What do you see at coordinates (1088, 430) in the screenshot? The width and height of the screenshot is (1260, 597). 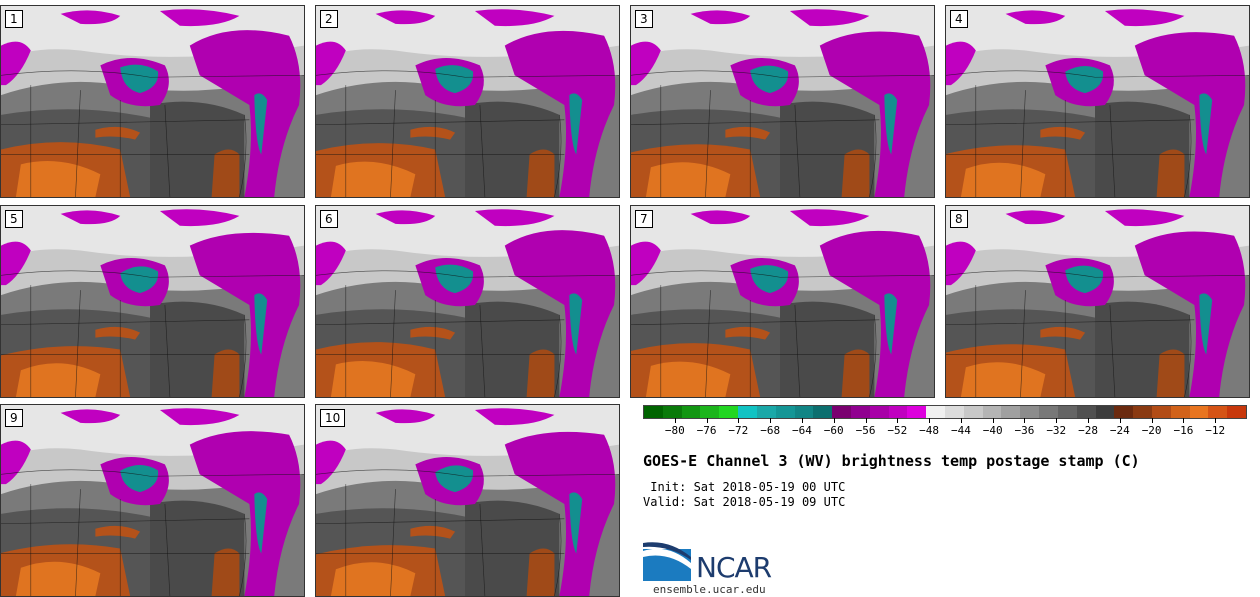 I see `colorbar-tick-label: −28` at bounding box center [1088, 430].